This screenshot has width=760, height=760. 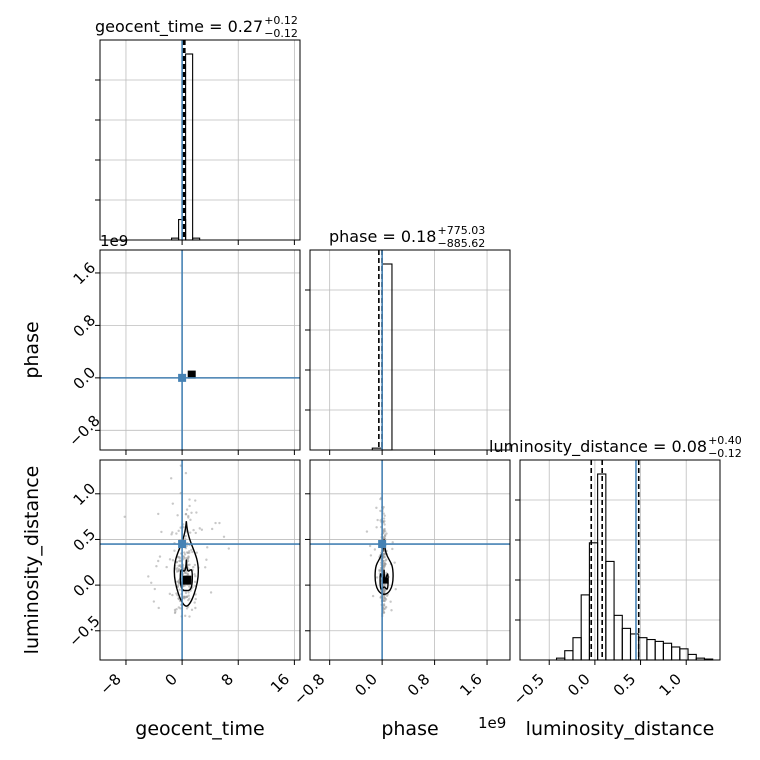 What do you see at coordinates (182, 544) in the screenshot?
I see `truth-marker` at bounding box center [182, 544].